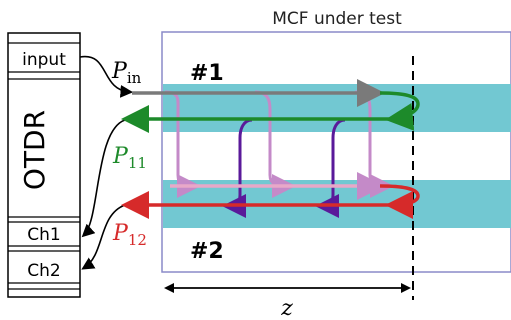  I want to click on ch2-connector-arrow, so click(103, 237).